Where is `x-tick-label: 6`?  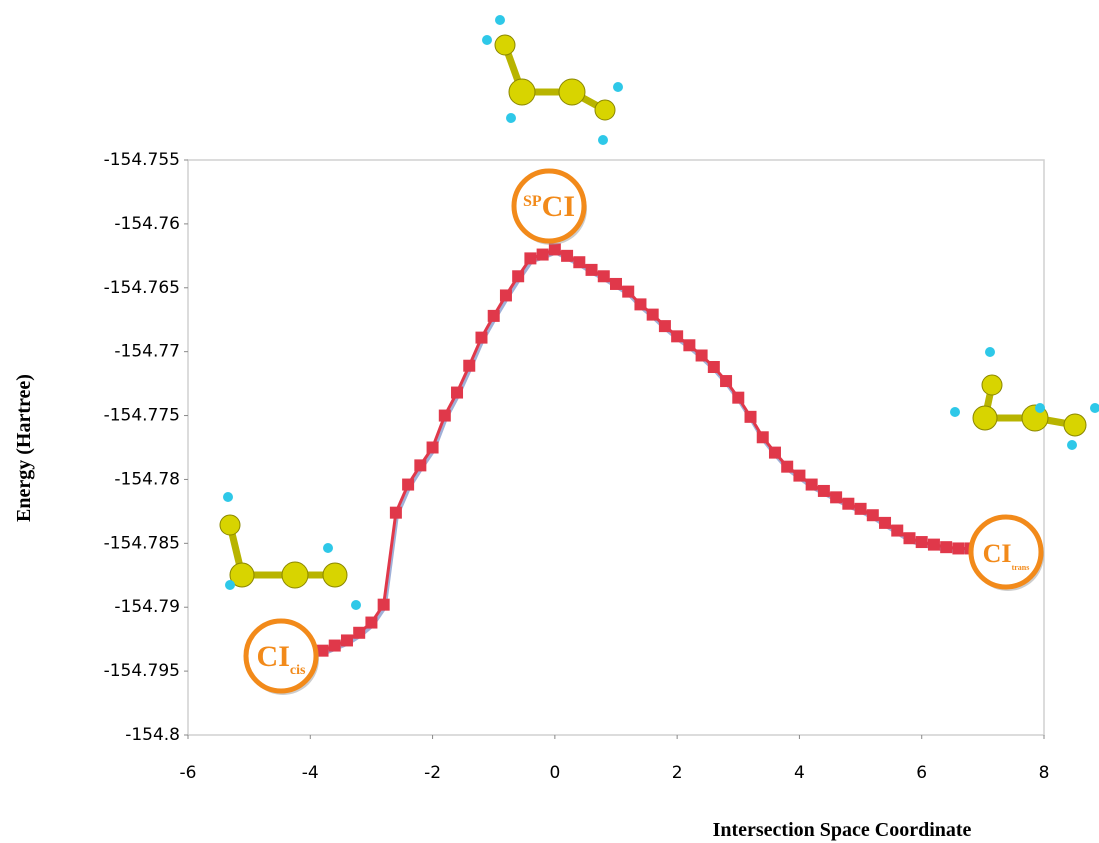
x-tick-label: 6 is located at coordinates (921, 773).